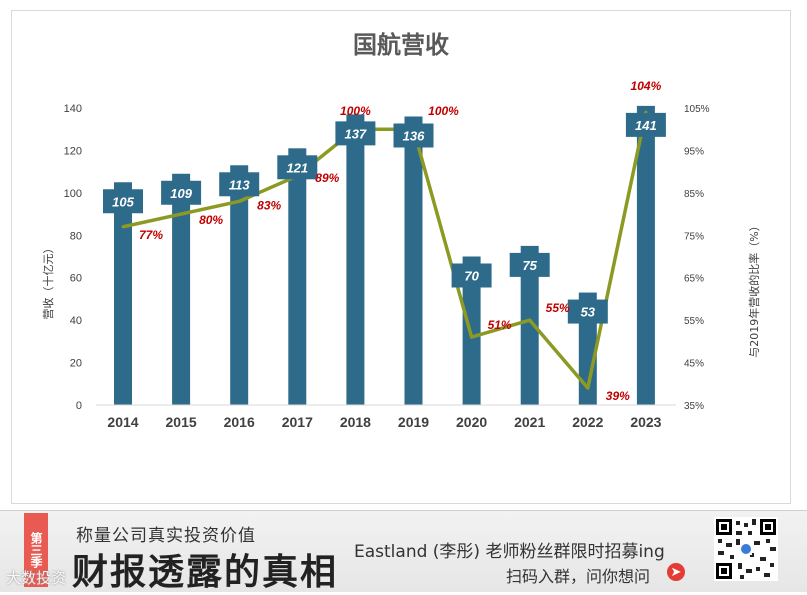 This screenshot has height=595, width=807. I want to click on x-tick-label: 2020, so click(471, 422).